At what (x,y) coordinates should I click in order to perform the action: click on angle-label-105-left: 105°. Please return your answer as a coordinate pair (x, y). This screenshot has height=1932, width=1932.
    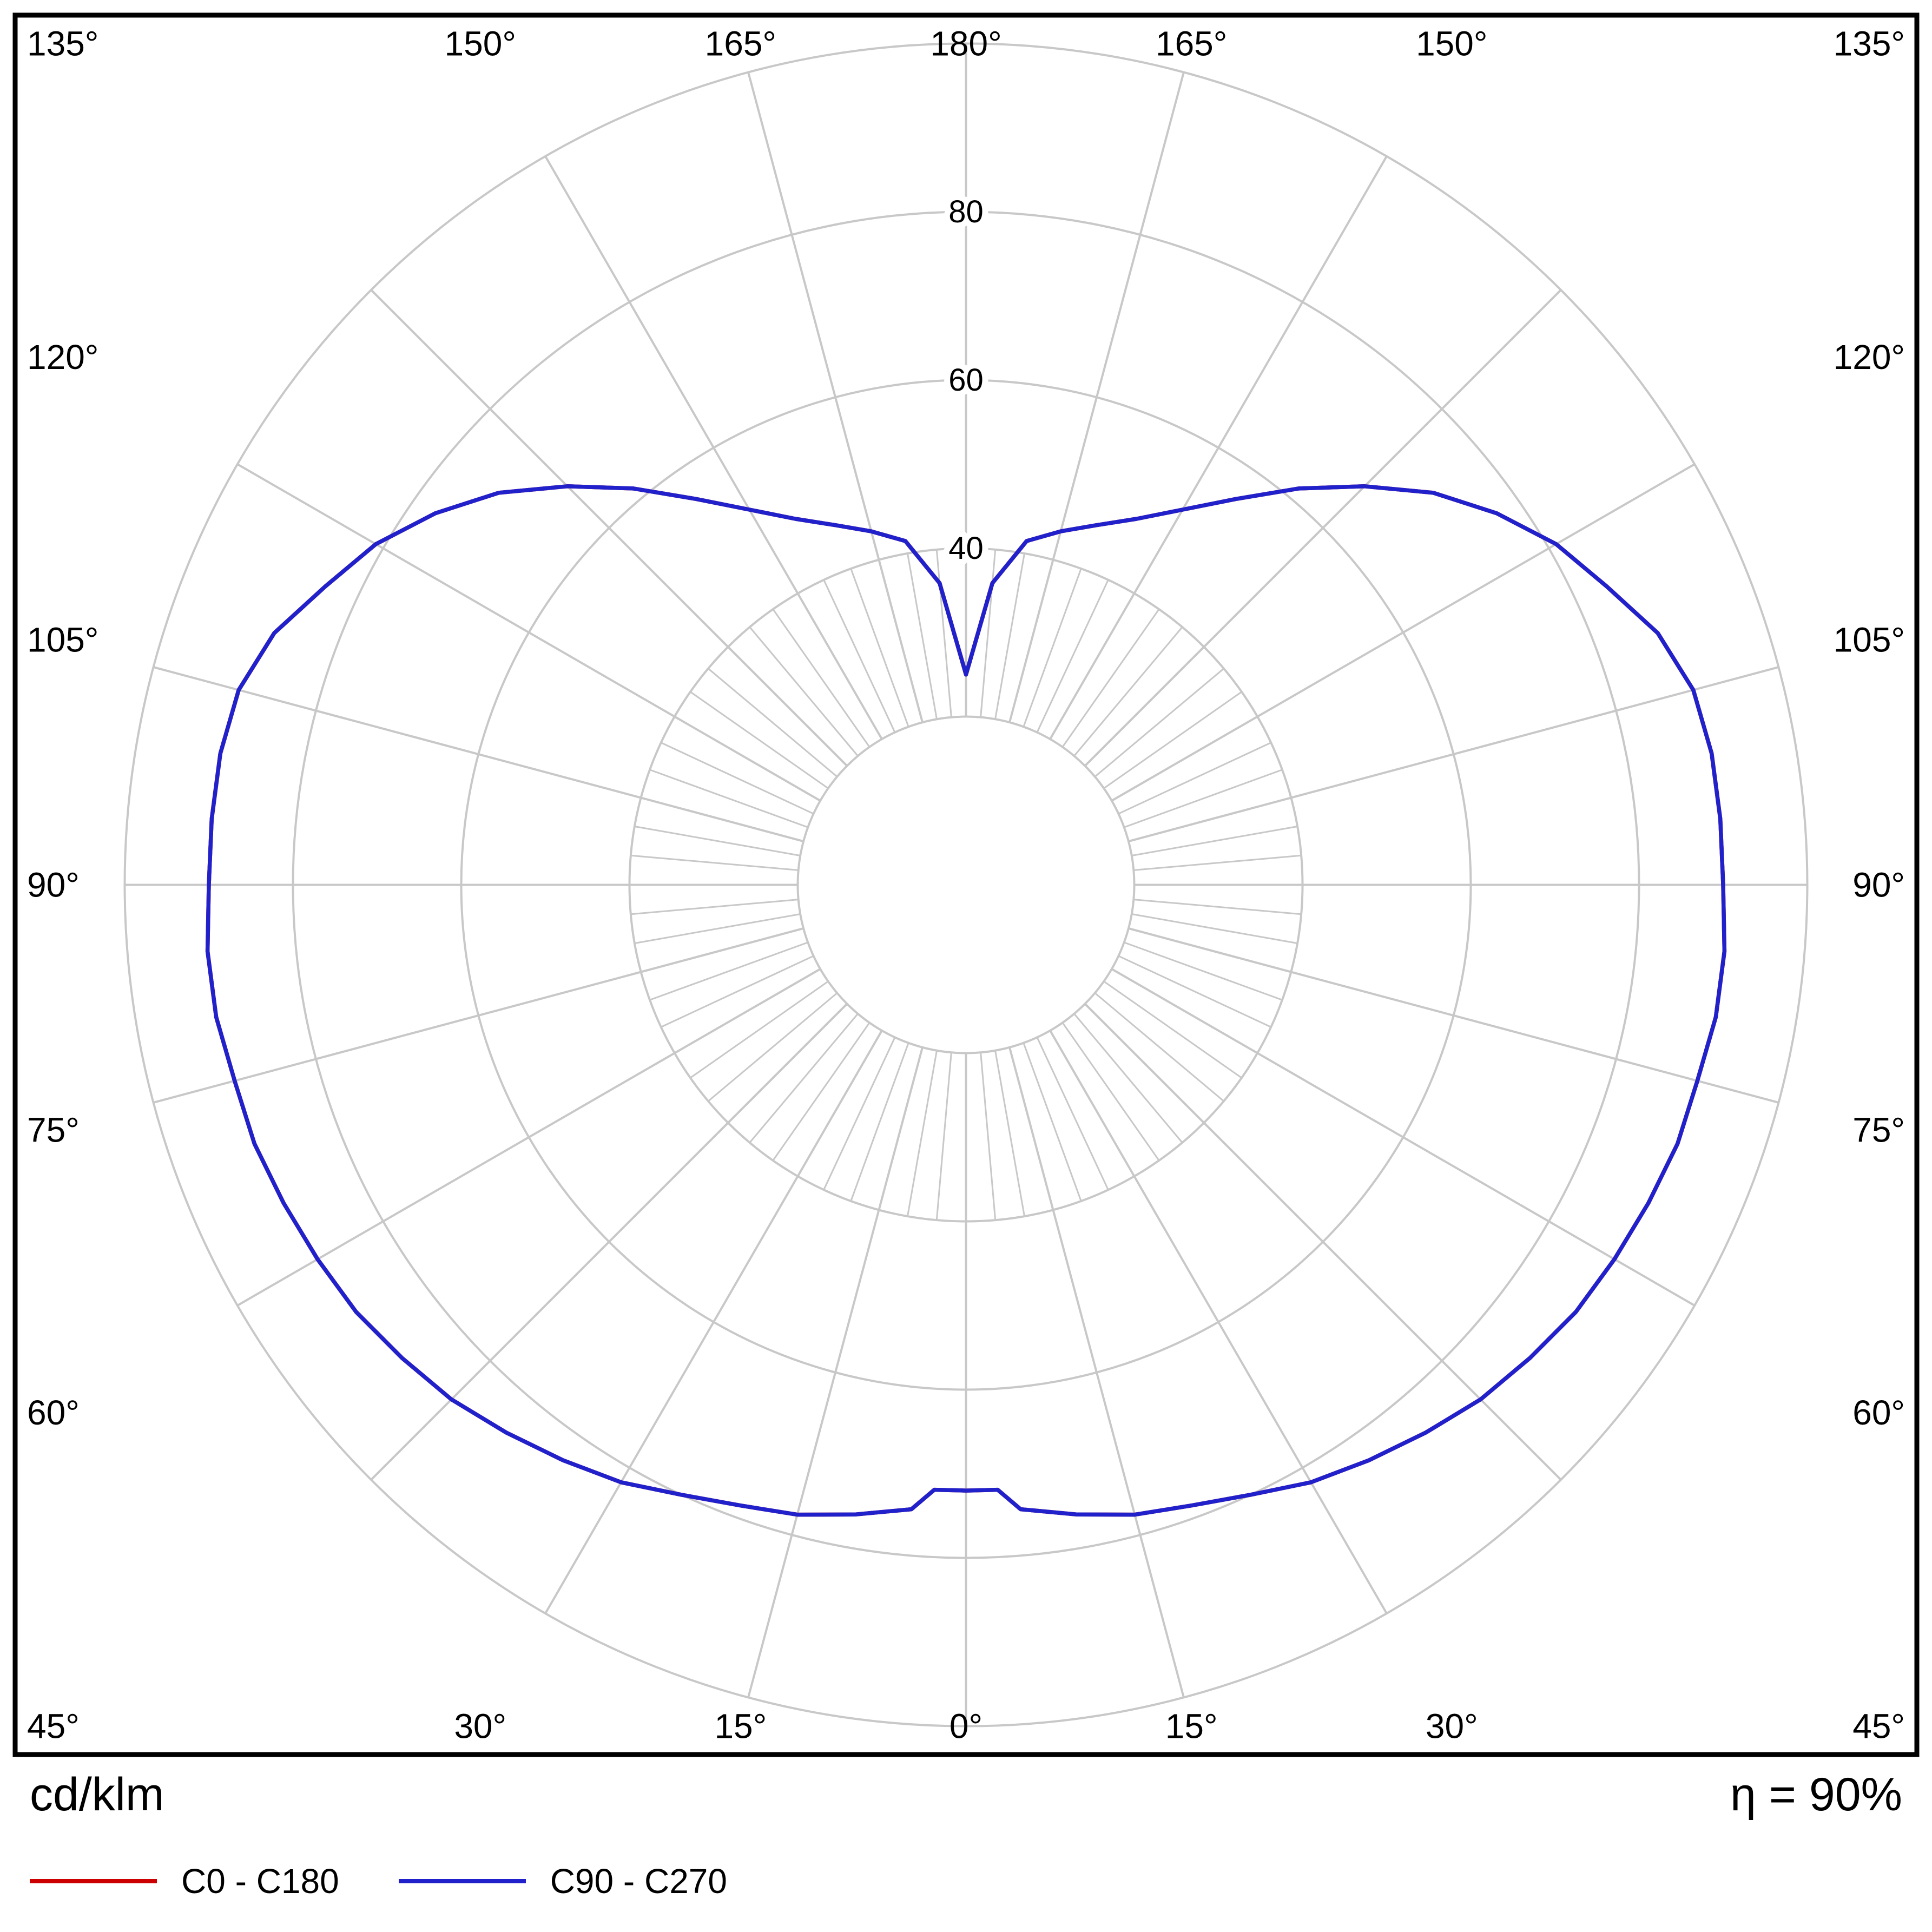
    Looking at the image, I should click on (63, 641).